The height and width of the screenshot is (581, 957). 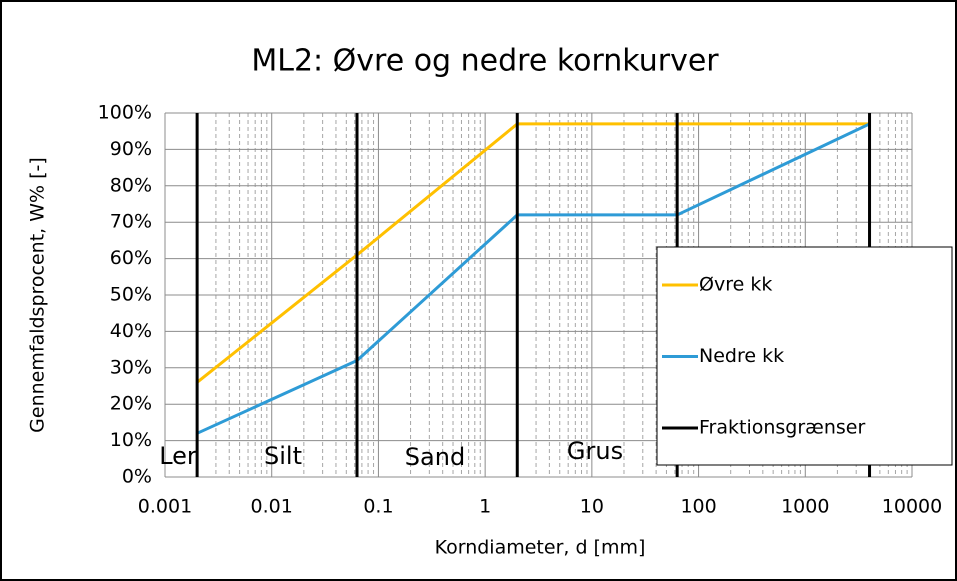 What do you see at coordinates (805, 507) in the screenshot?
I see `x-tick-label: 1000` at bounding box center [805, 507].